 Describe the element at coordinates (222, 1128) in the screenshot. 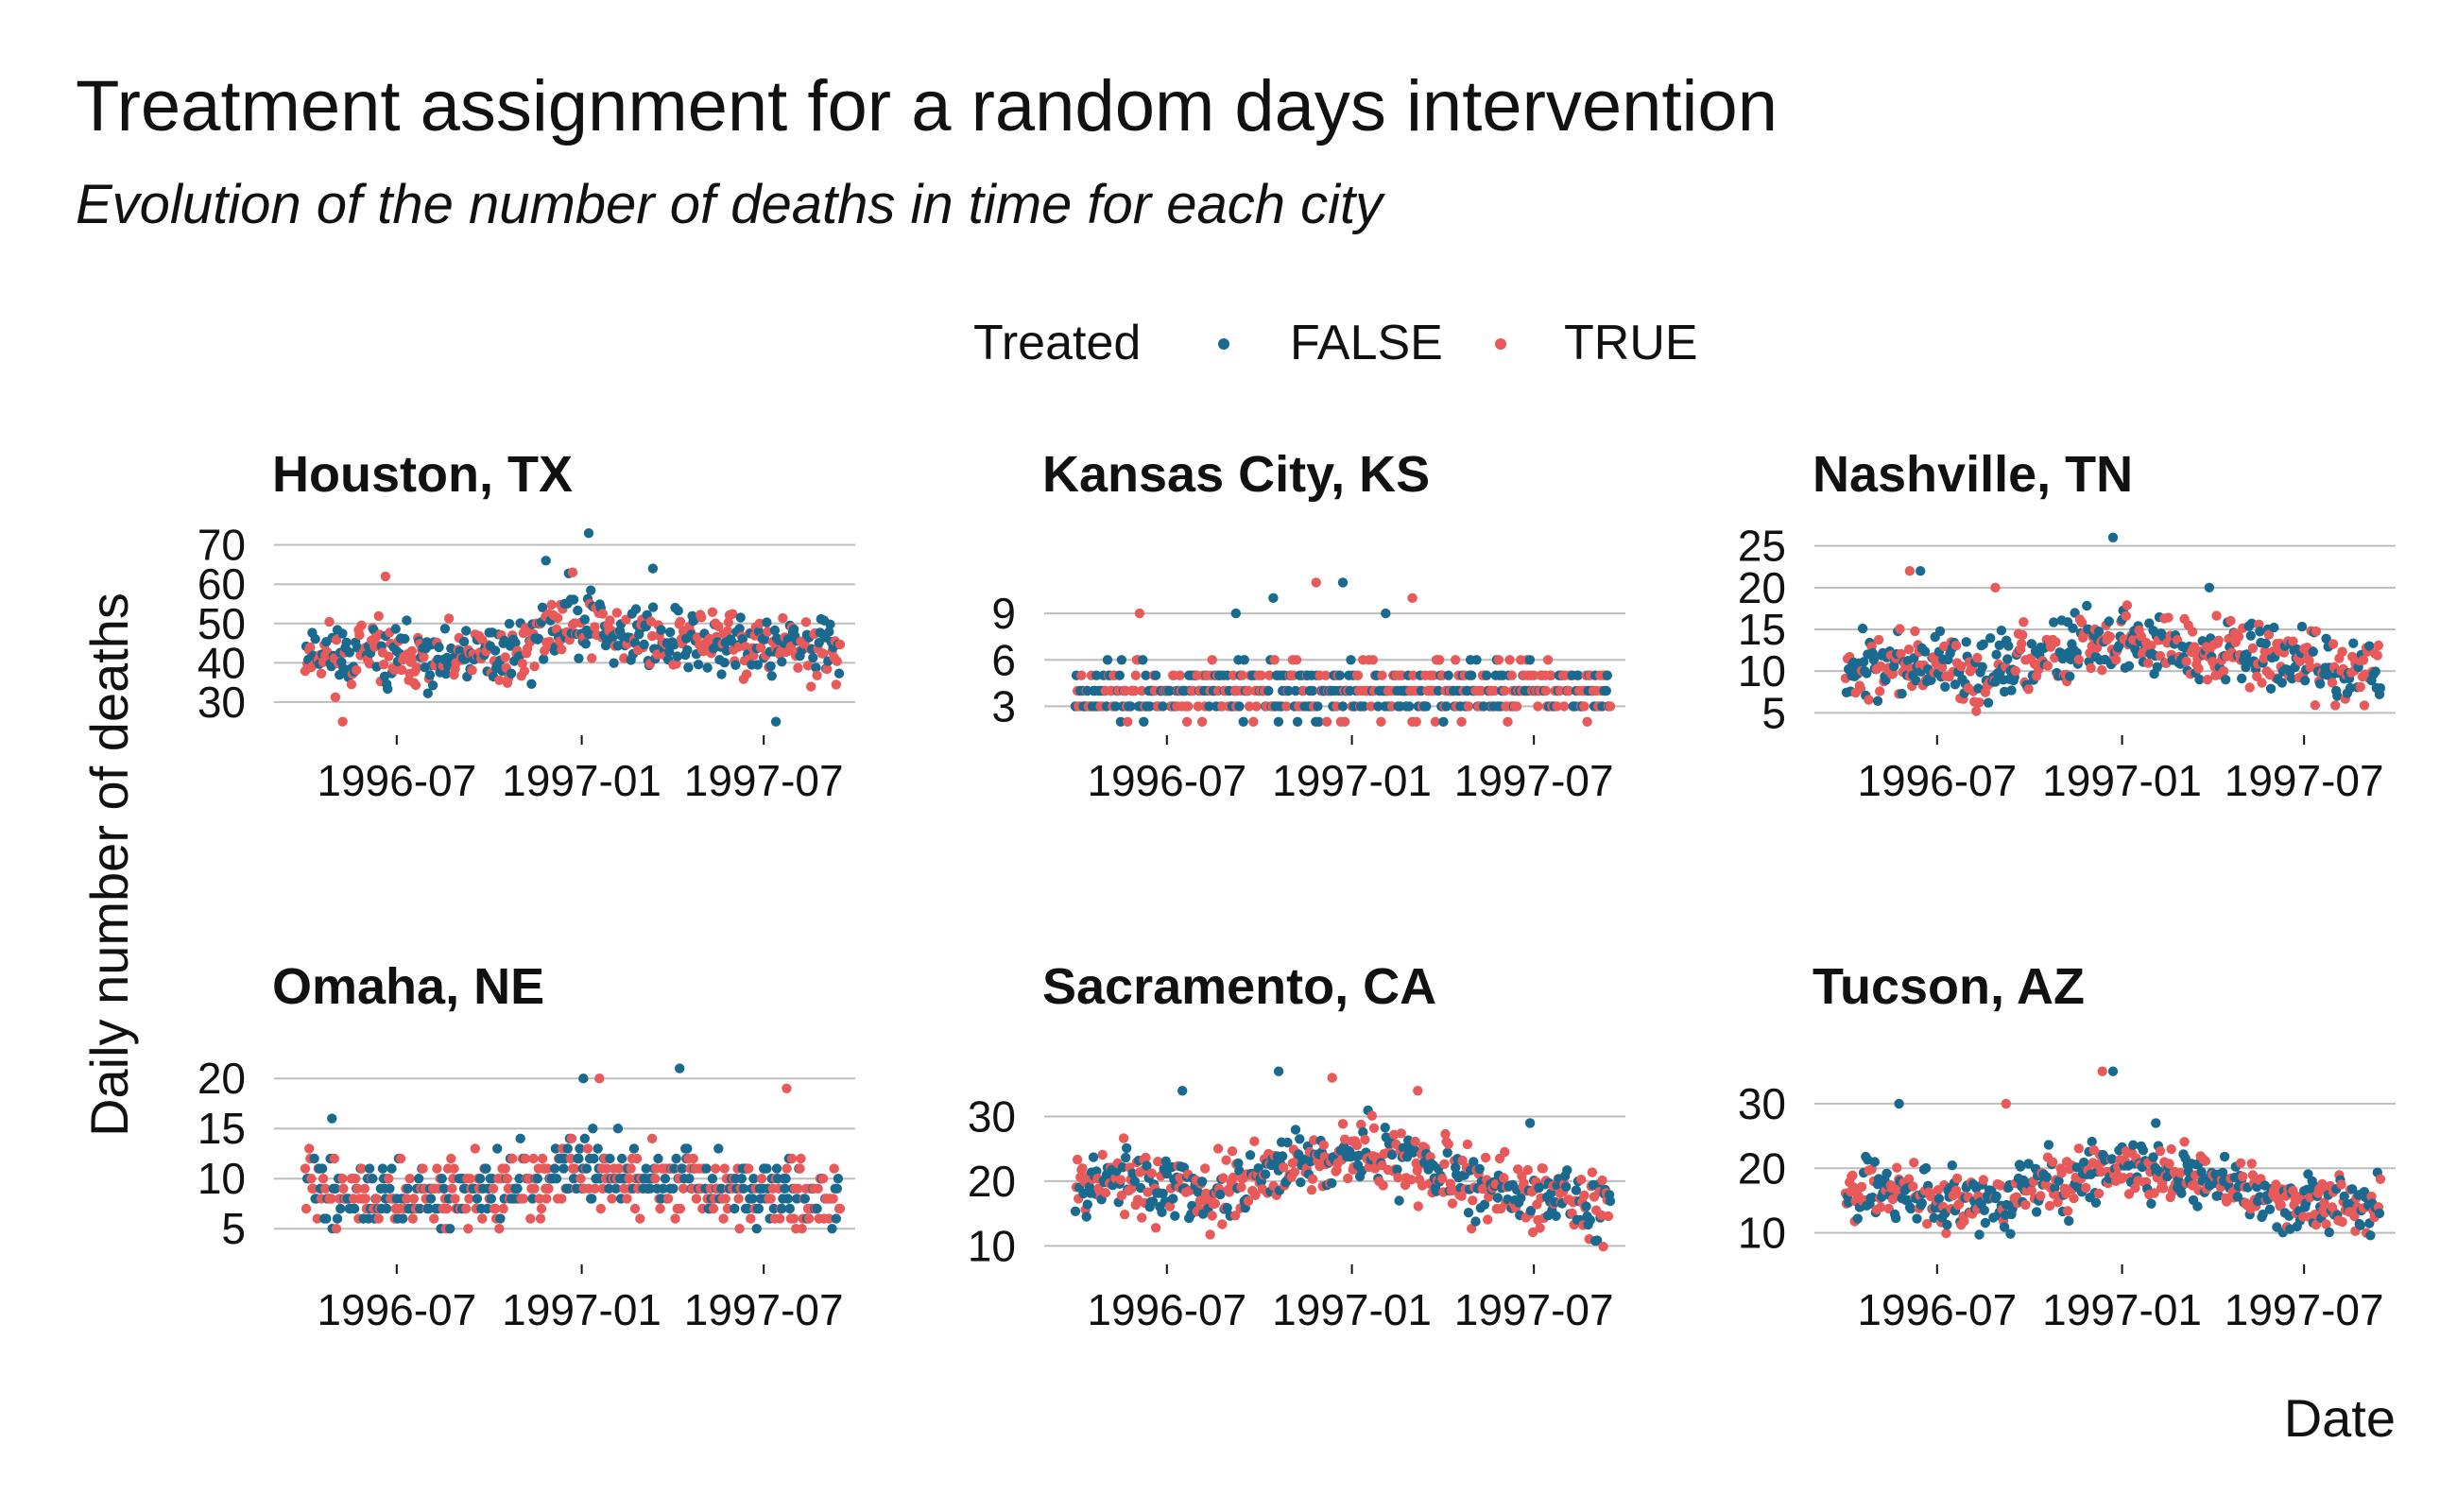

I see `y-tick-label: 15` at that location.